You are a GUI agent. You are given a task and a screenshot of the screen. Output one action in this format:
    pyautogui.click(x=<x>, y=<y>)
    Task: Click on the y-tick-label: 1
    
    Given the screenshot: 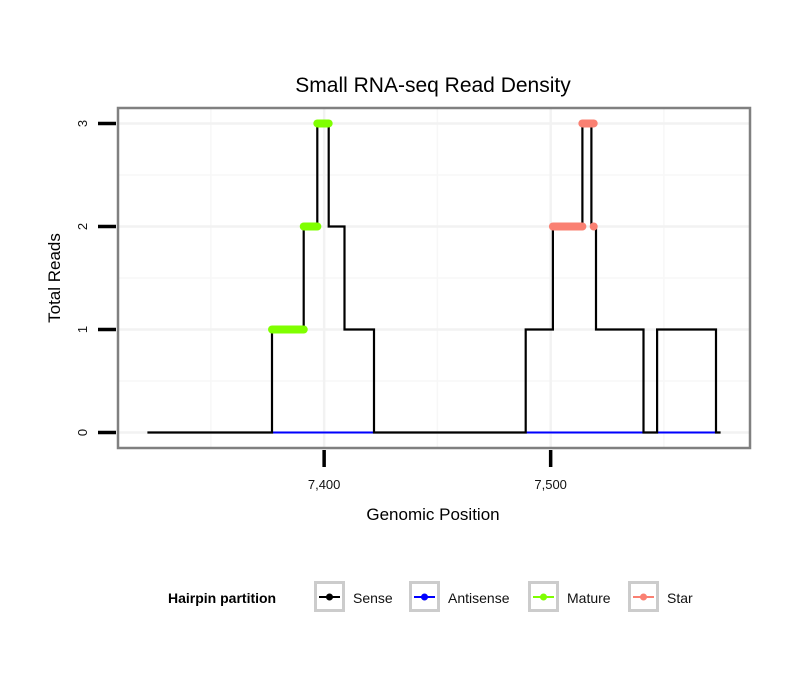 What is the action you would take?
    pyautogui.click(x=82, y=329)
    